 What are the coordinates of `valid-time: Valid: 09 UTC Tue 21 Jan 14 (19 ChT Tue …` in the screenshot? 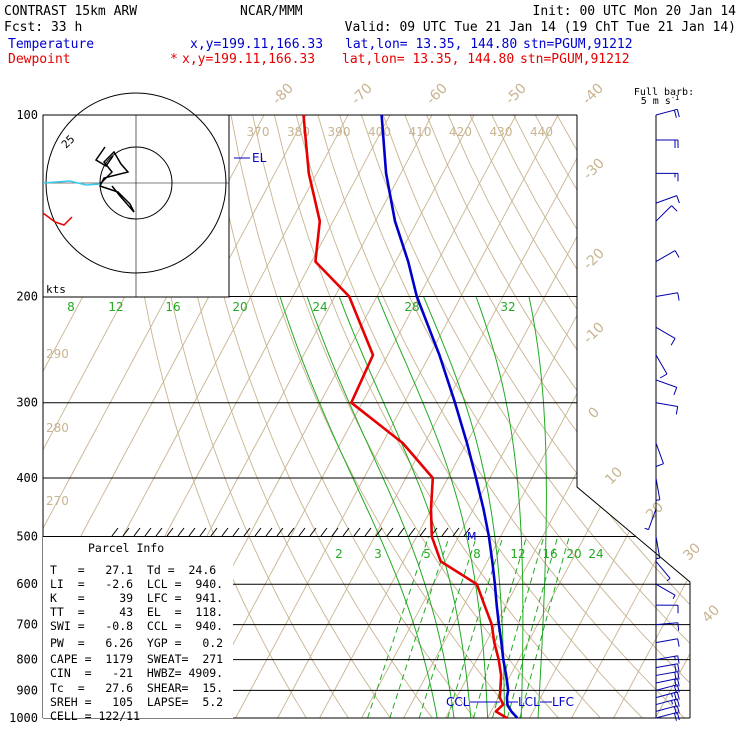 It's located at (540, 27).